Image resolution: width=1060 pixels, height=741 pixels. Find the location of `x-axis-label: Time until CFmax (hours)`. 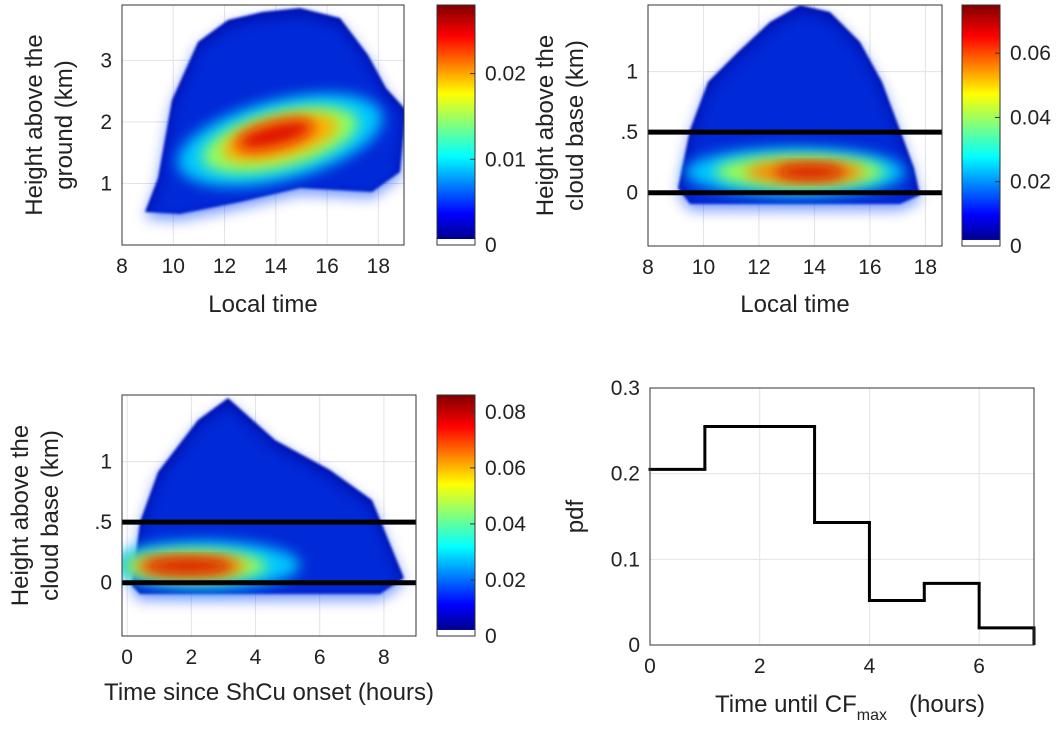

x-axis-label: Time until CFmax (hours) is located at coordinates (850, 707).